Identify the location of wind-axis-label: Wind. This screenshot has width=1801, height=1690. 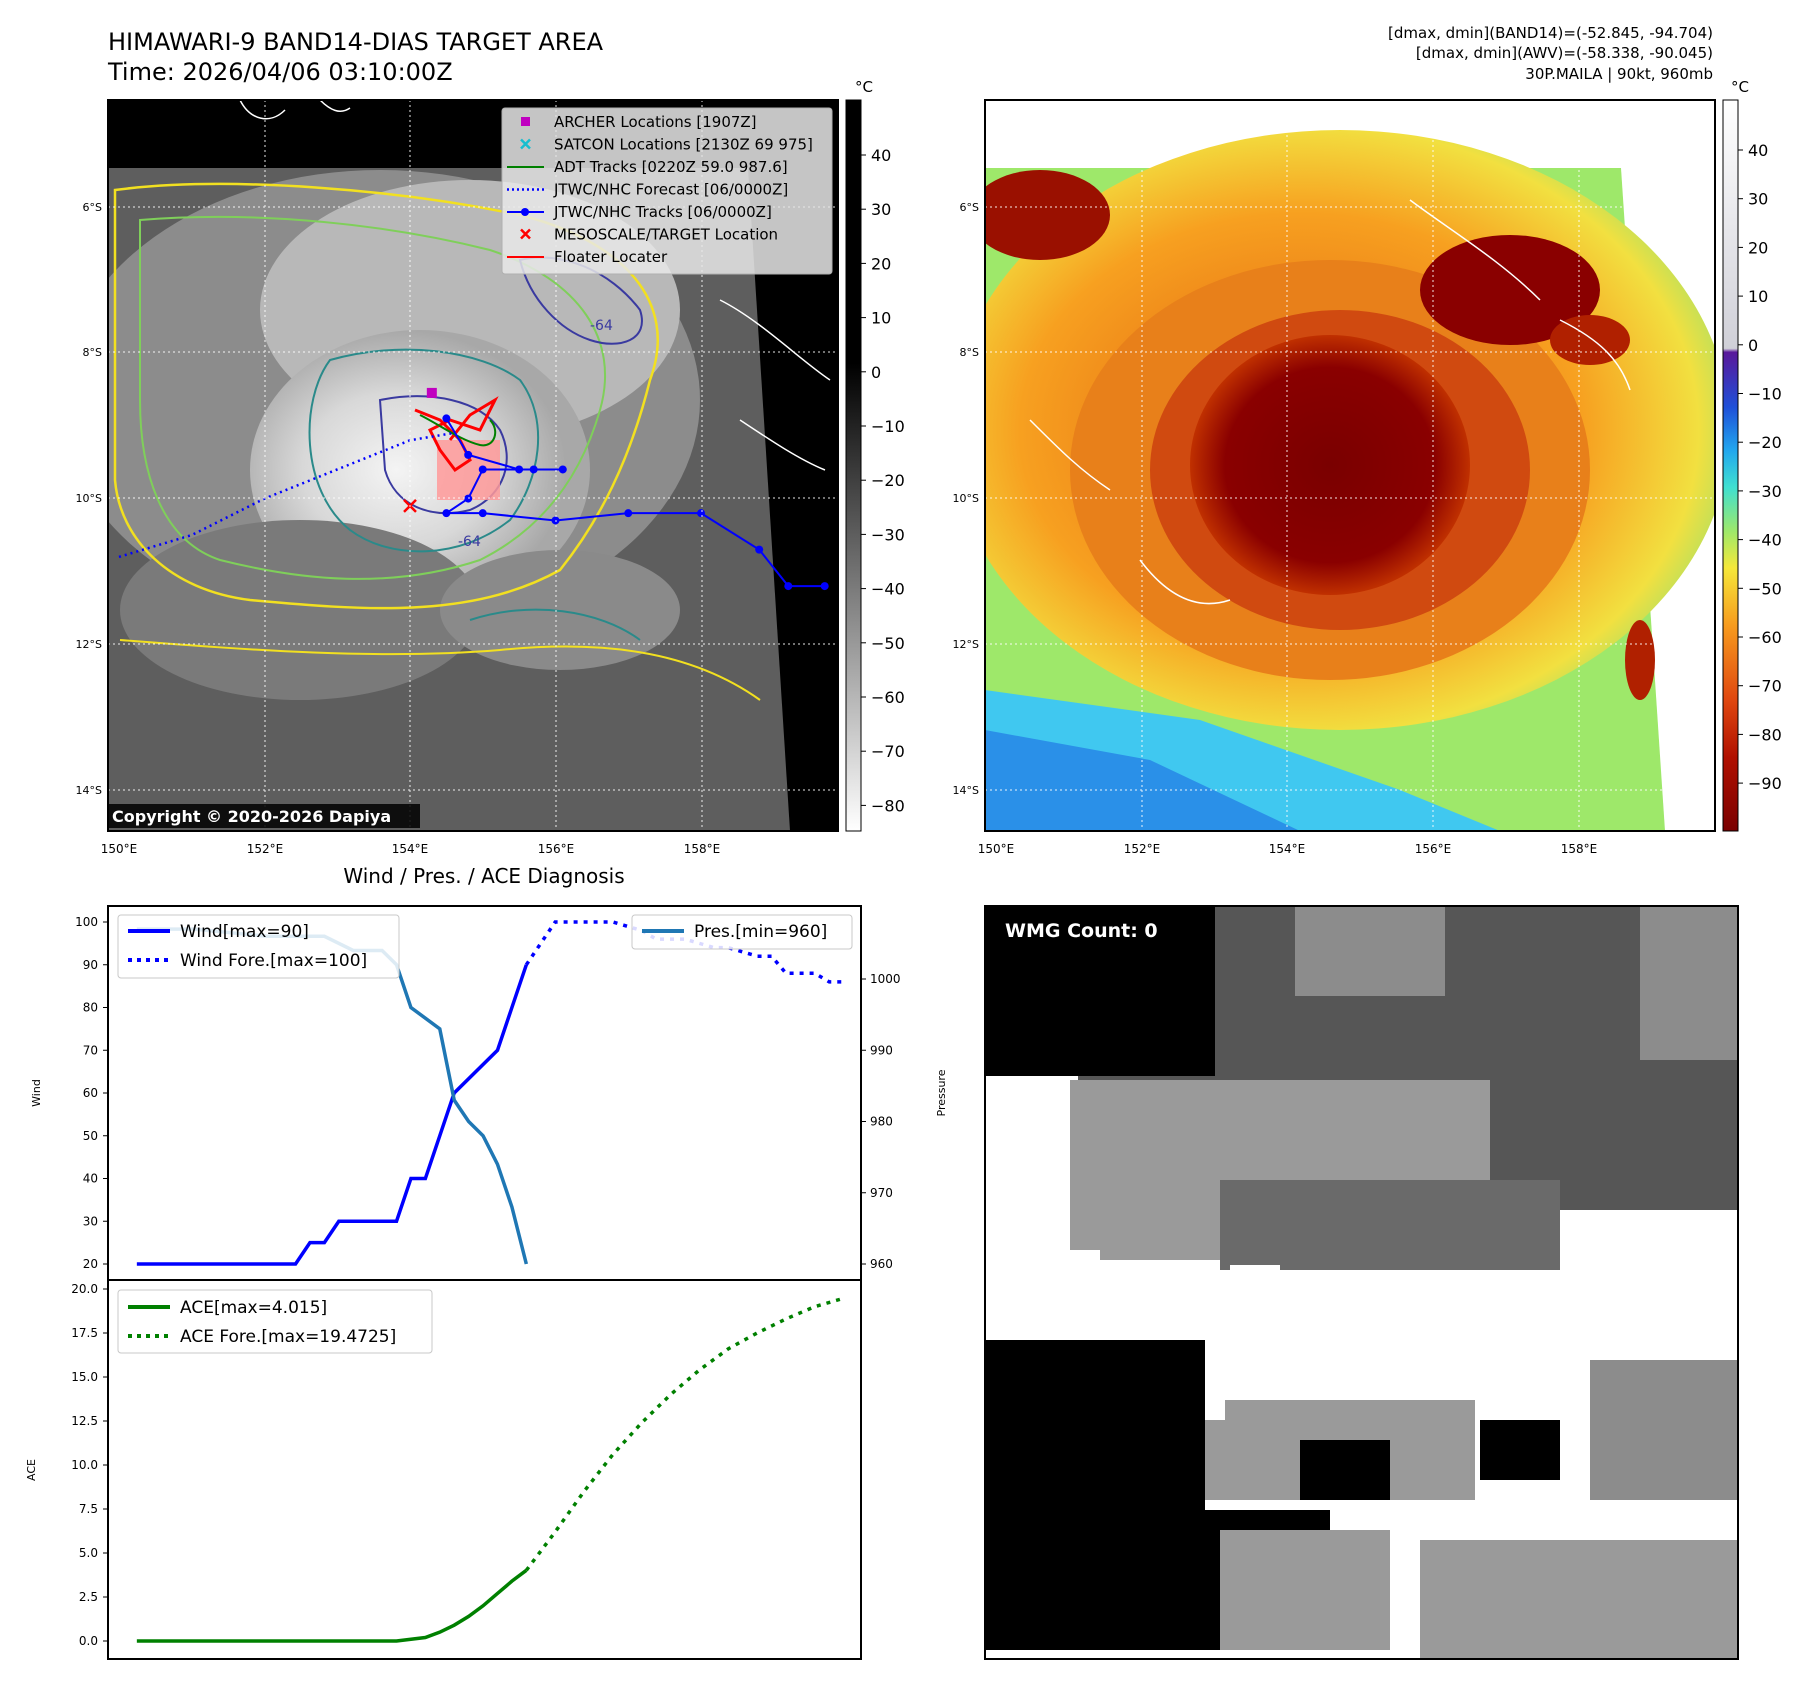
(36, 1093).